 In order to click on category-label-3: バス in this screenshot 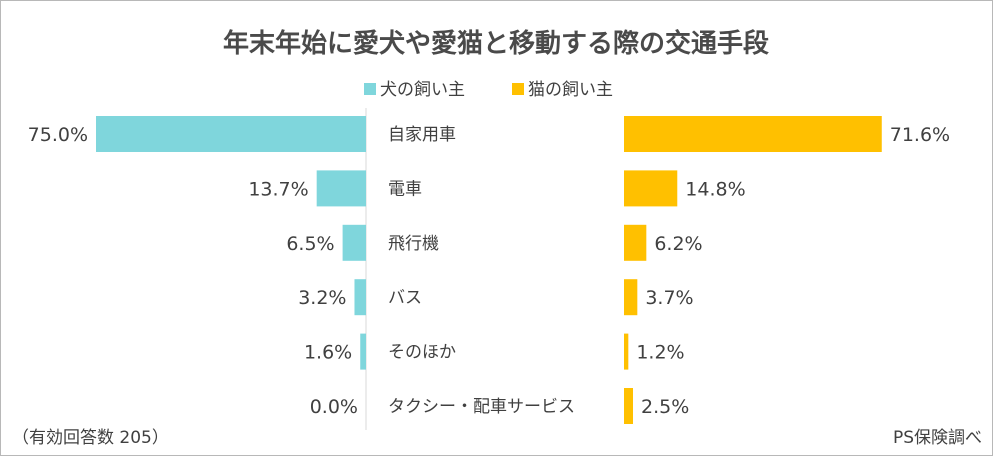, I will do `click(405, 298)`.